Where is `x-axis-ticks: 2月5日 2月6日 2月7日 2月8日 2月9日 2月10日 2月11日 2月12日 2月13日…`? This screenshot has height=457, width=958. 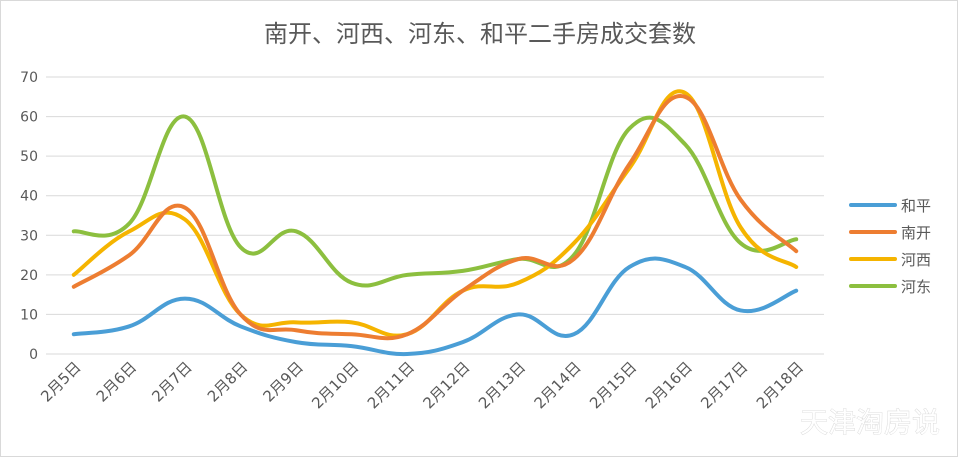 x-axis-ticks: 2月5日 2月6日 2月7日 2月8日 2月9日 2月10日 2月11日 2月12日 2月13日… is located at coordinates (422, 385).